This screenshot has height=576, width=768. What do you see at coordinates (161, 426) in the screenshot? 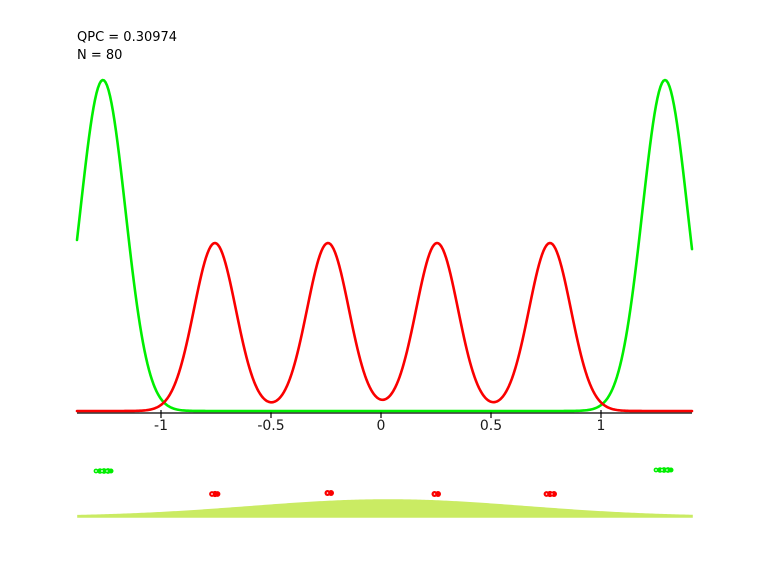
I see `x-axis-tick-label: -1` at bounding box center [161, 426].